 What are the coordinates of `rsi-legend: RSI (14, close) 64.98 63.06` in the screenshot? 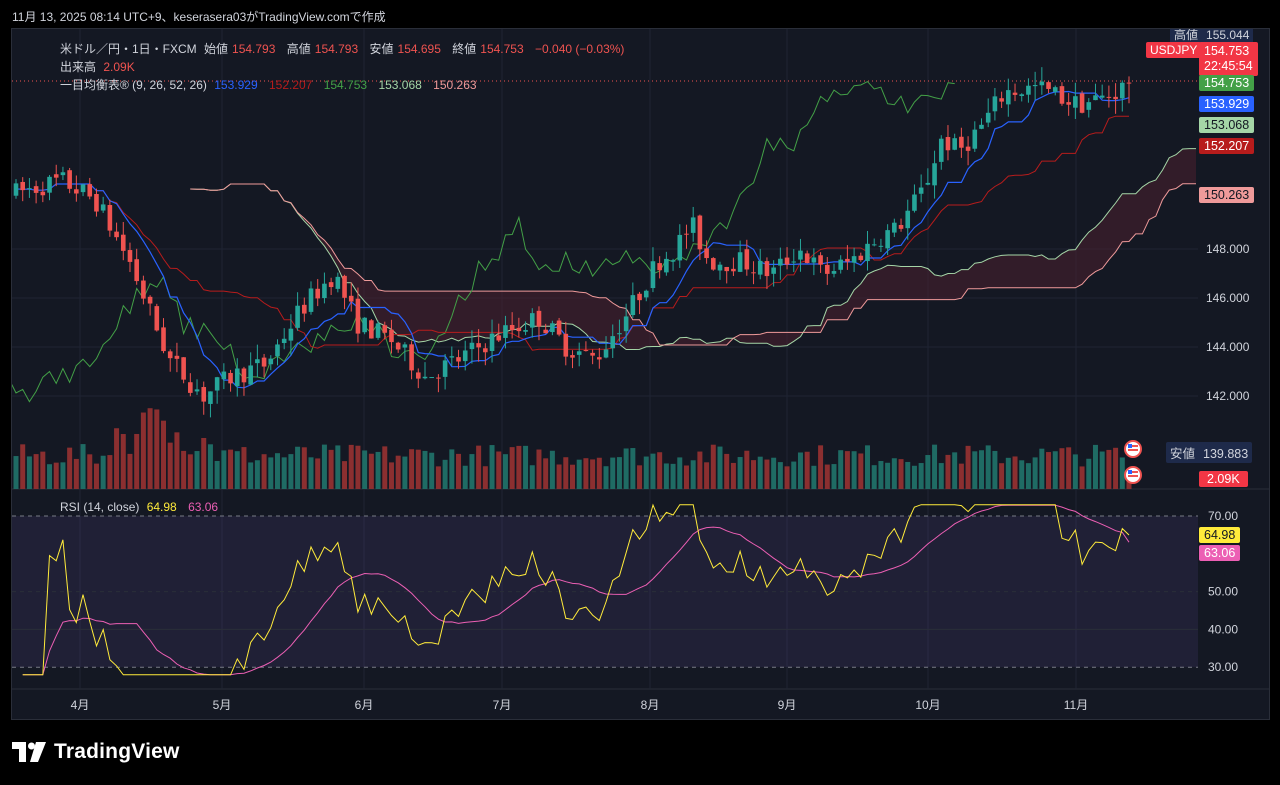 It's located at (141, 507).